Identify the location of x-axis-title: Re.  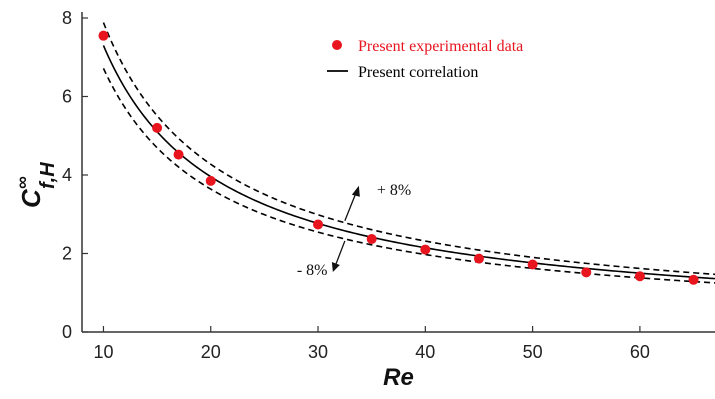
(398, 377).